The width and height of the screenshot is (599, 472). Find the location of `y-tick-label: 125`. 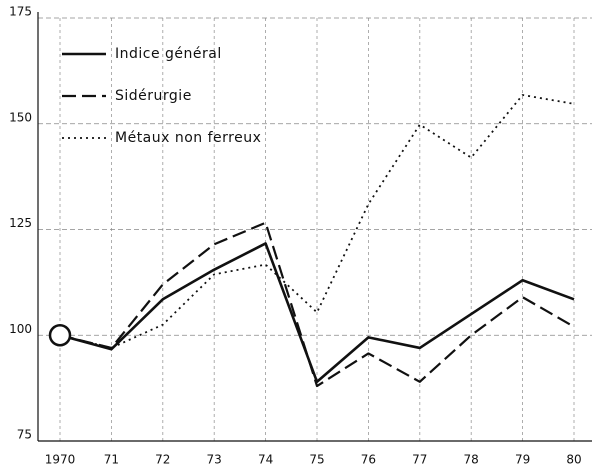

y-tick-label: 125 is located at coordinates (20, 223).